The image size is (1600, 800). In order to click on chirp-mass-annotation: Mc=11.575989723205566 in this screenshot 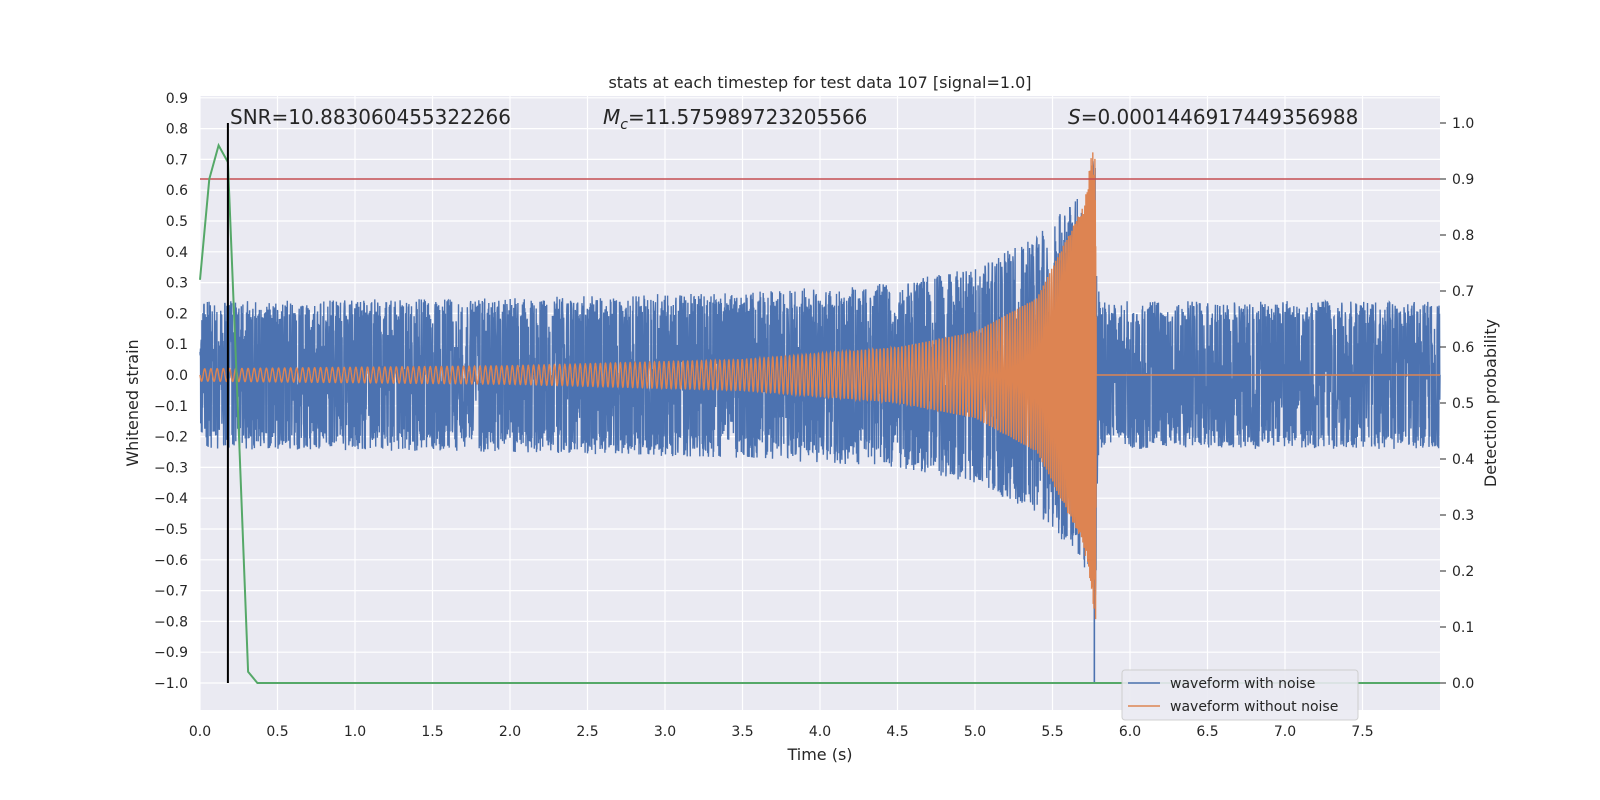, I will do `click(735, 119)`.